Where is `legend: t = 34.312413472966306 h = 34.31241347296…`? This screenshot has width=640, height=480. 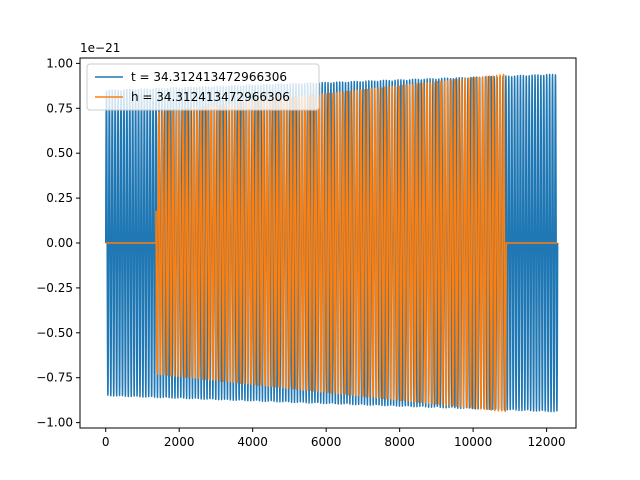
legend: t = 34.312413472966306 h = 34.31241347296… is located at coordinates (203, 87).